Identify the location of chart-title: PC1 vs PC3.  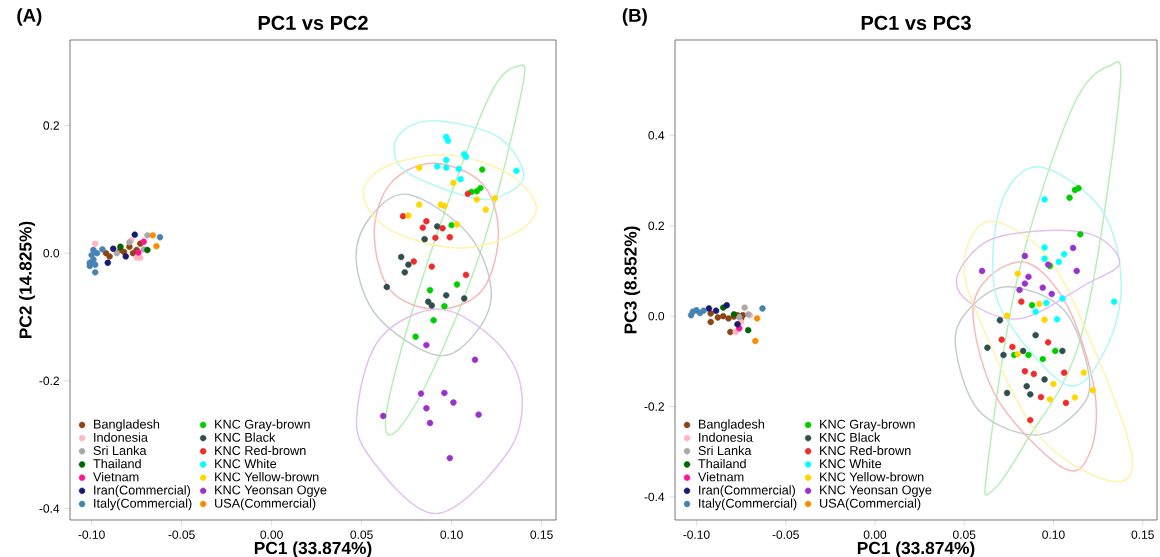
(916, 22).